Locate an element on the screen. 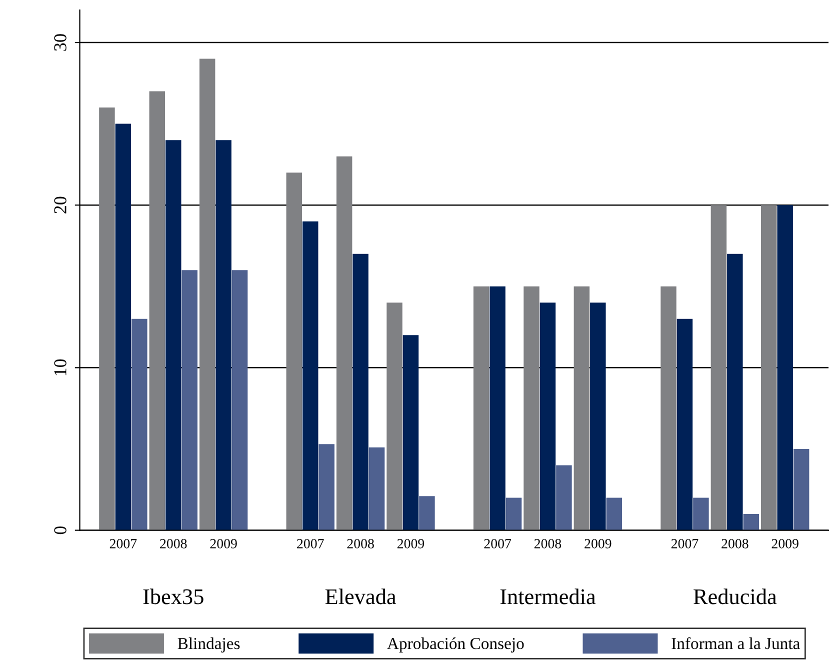  legend-label: Informan a la Junta is located at coordinates (736, 643).